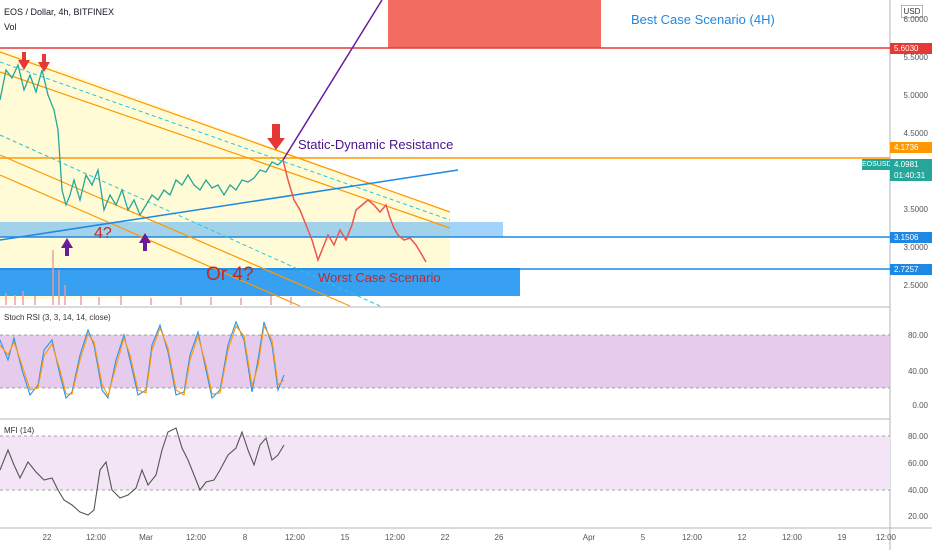 The image size is (932, 550). Describe the element at coordinates (230, 274) in the screenshot. I see `or-4-label: Or 4?` at that location.